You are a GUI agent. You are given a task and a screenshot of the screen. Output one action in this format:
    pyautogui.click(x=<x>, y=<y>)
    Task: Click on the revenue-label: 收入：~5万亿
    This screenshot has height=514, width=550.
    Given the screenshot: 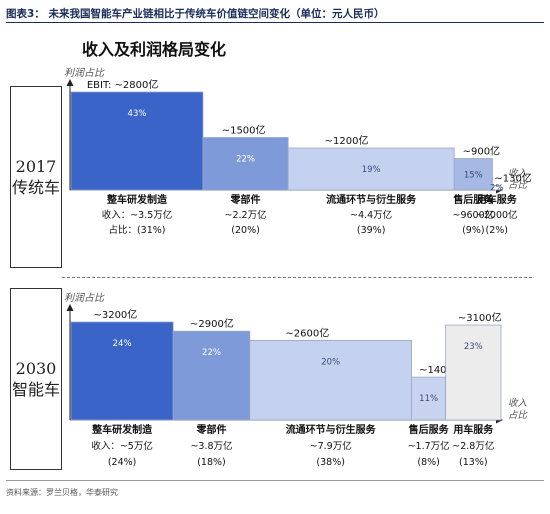 What is the action you would take?
    pyautogui.click(x=122, y=446)
    